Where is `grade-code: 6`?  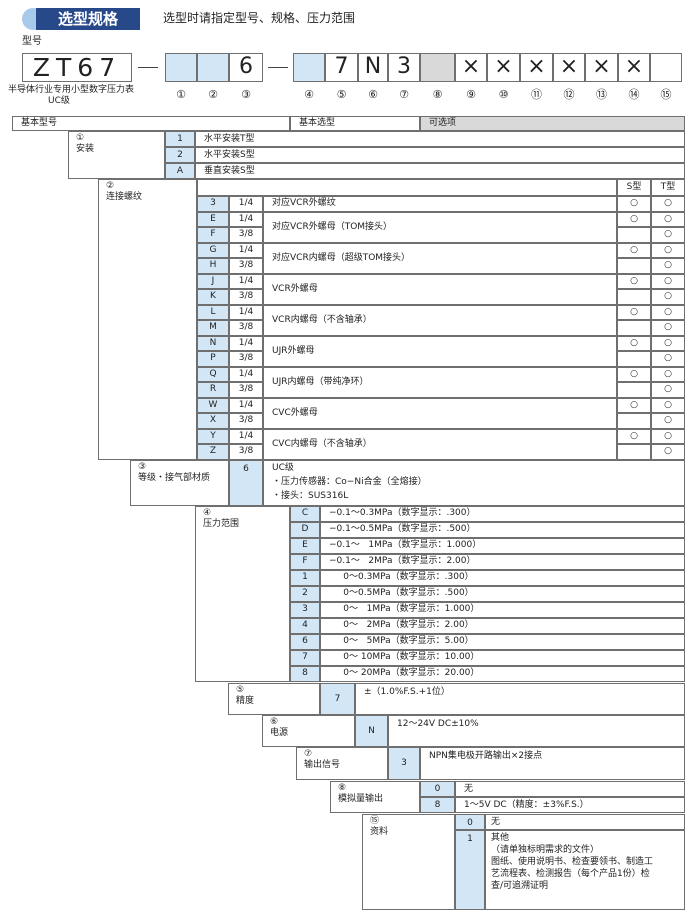 grade-code: 6 is located at coordinates (246, 482).